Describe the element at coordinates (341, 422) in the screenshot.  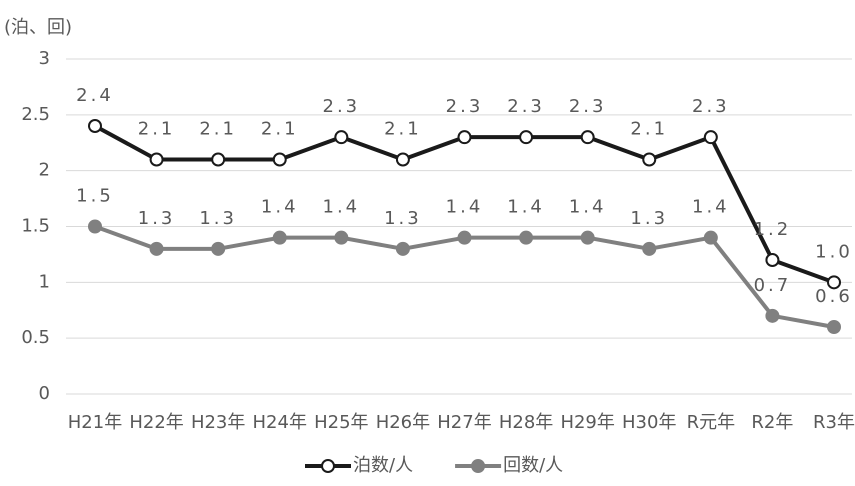
I see `x-tick-label: H25年` at that location.